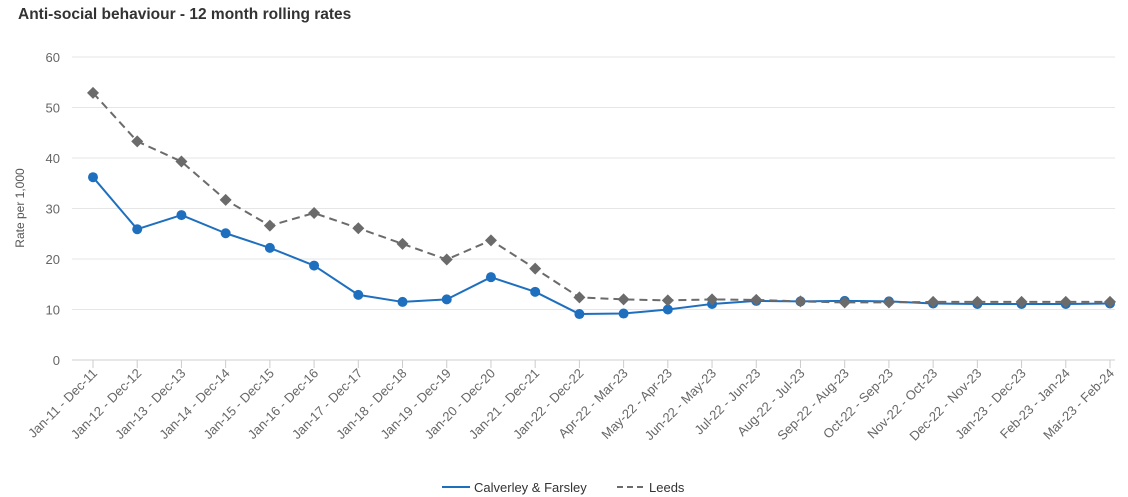 The image size is (1128, 497). Describe the element at coordinates (53, 310) in the screenshot. I see `y-tick-label: 10` at that location.